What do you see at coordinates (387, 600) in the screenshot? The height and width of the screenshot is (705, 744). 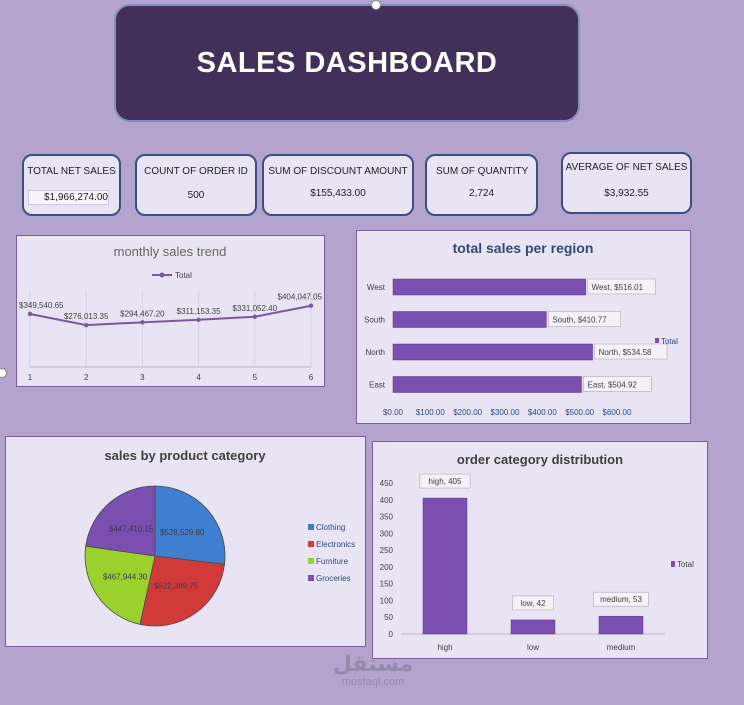 I see `y-tick-label: 100` at bounding box center [387, 600].